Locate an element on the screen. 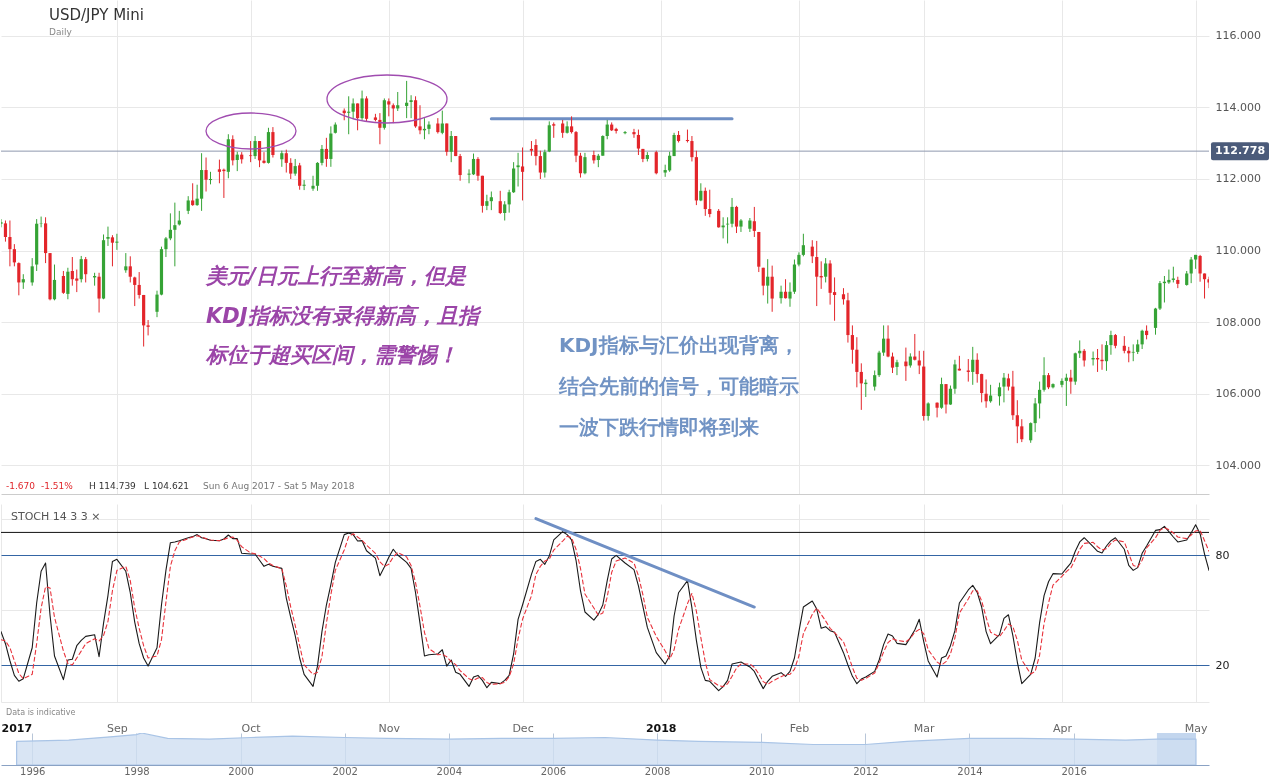  x-tick-label: Dec is located at coordinates (523, 728).